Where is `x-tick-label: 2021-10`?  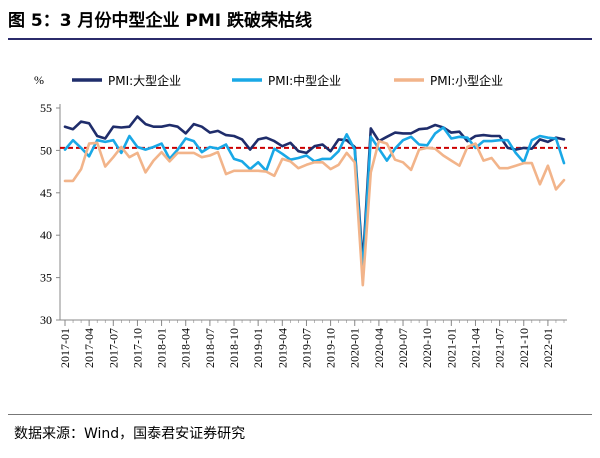 x-tick-label: 2021-10 is located at coordinates (524, 348).